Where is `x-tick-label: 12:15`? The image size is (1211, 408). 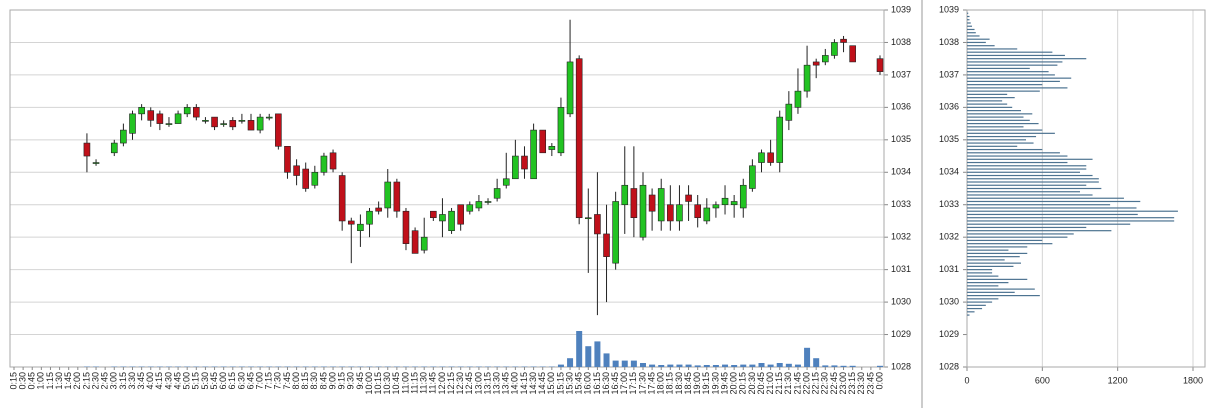
x-tick-label: 12:15 is located at coordinates (451, 383).